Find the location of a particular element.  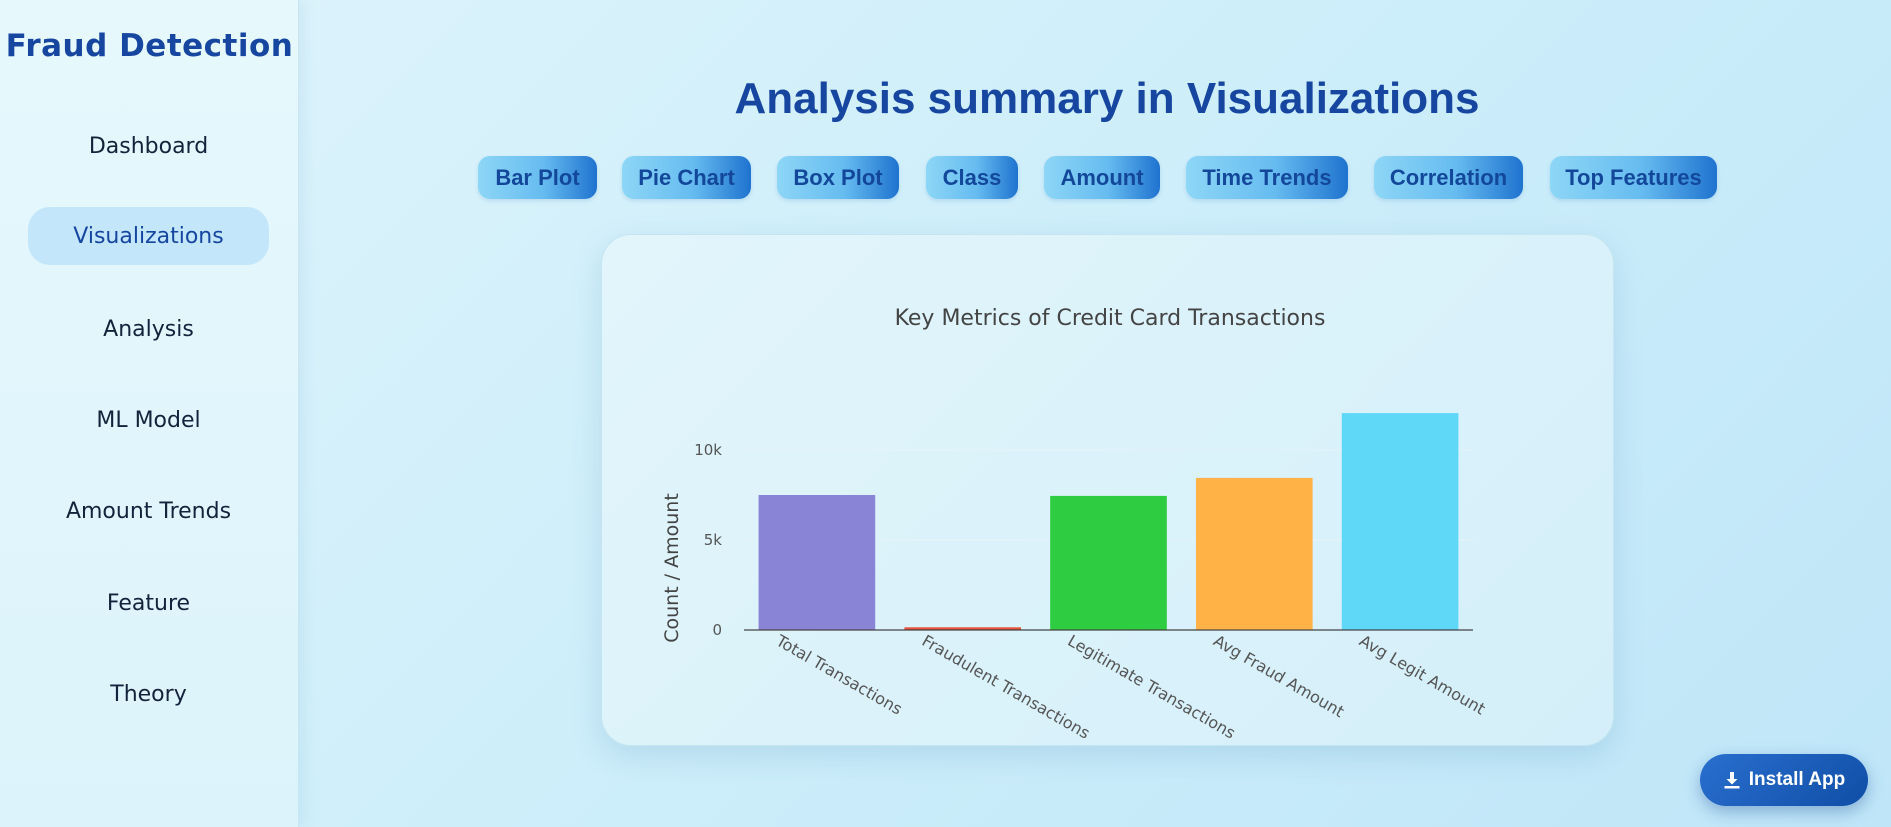

tab-amount: Amount is located at coordinates (1102, 177).